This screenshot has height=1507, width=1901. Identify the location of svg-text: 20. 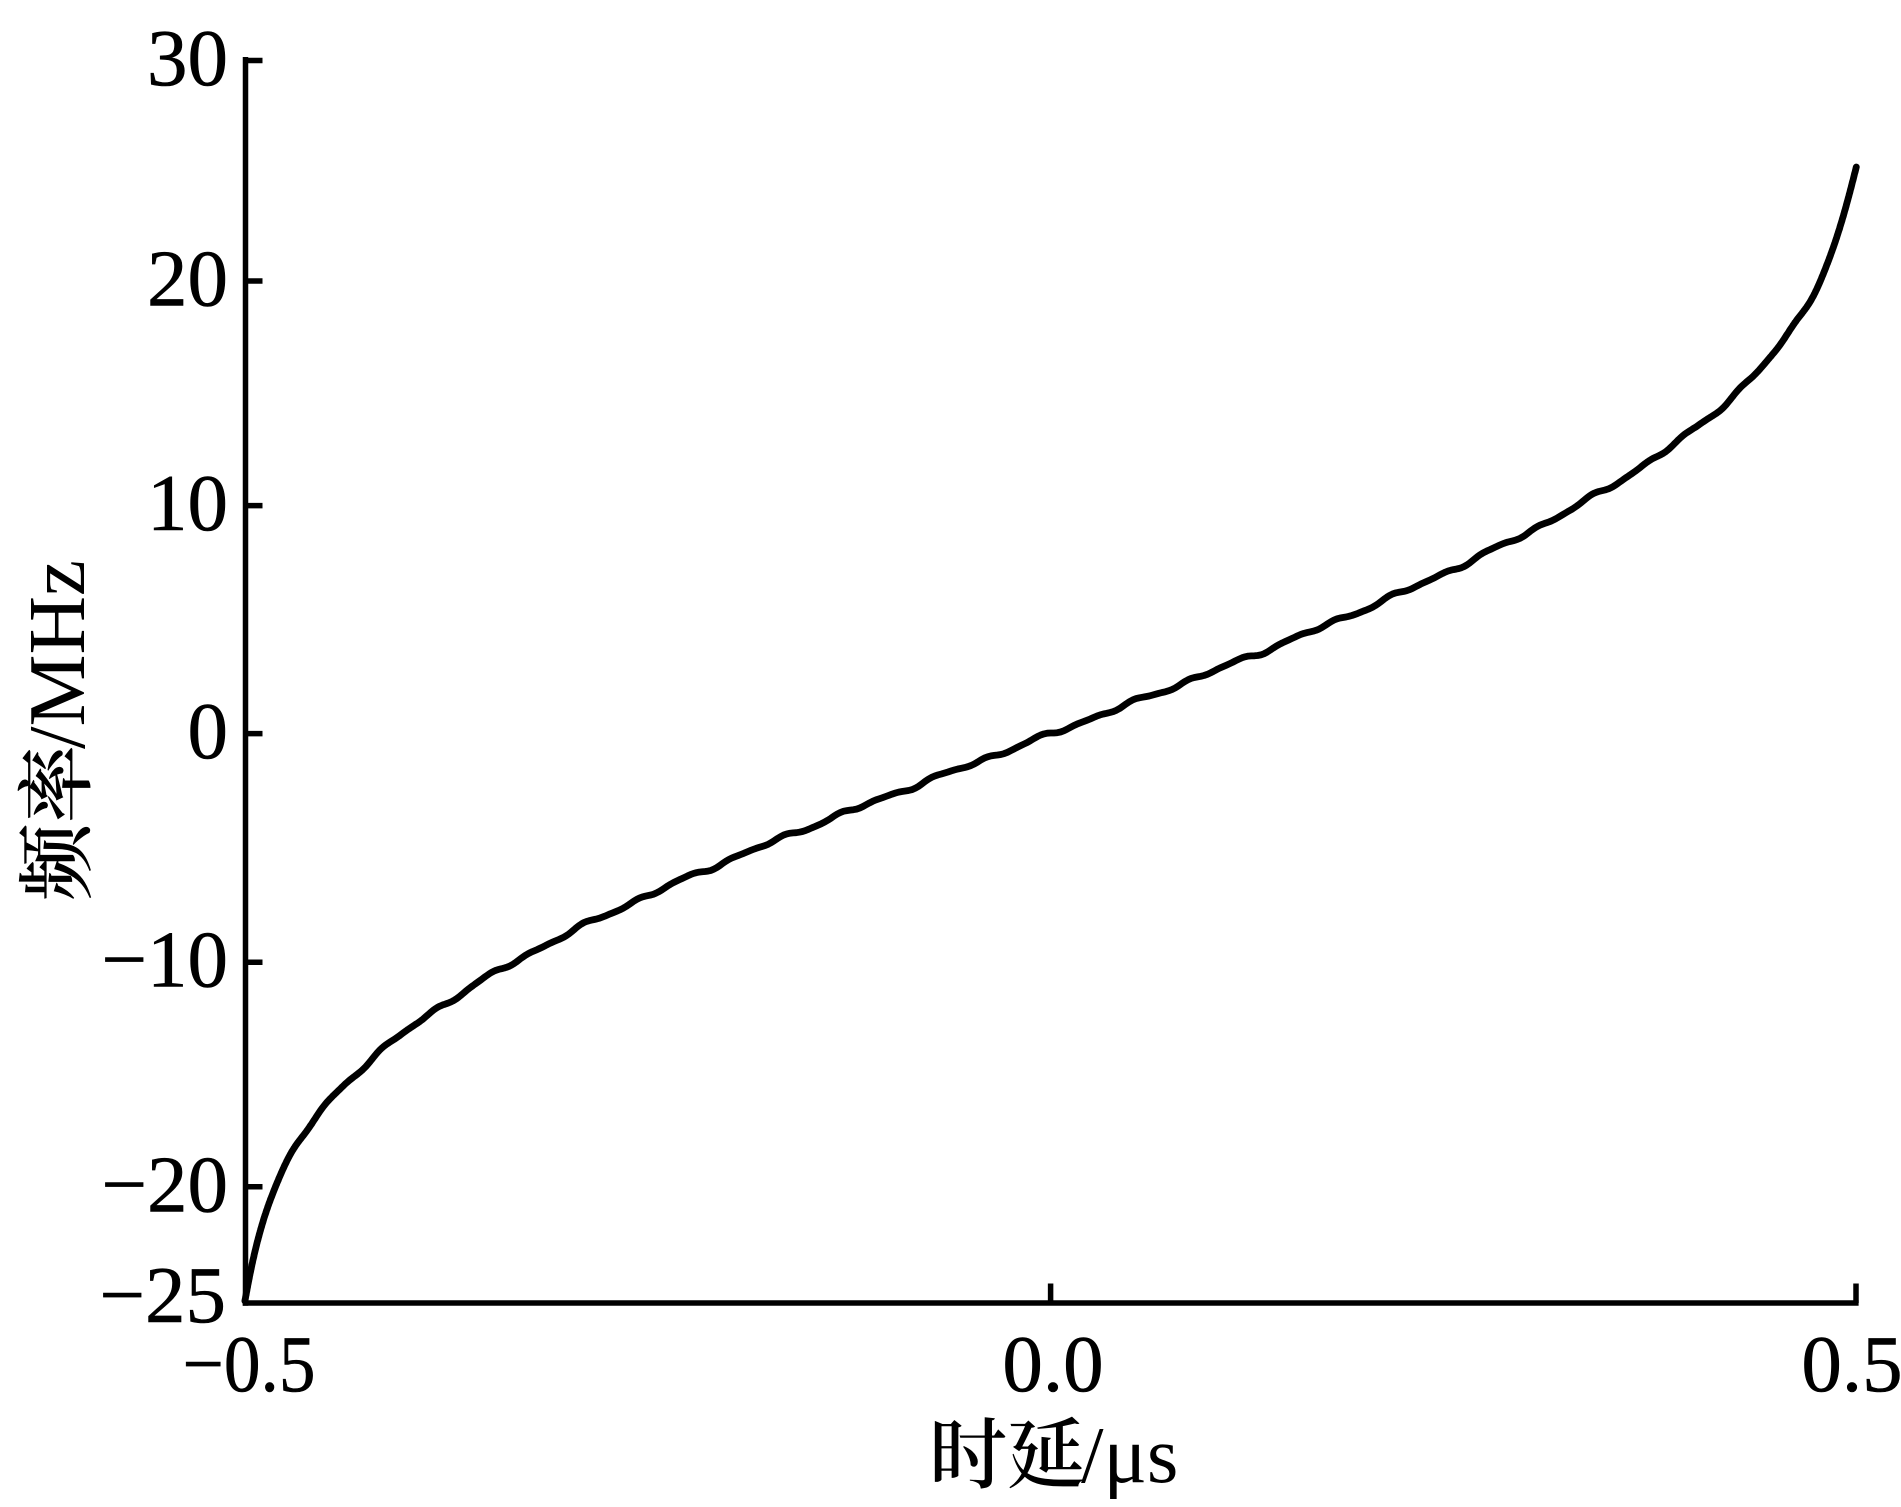
(187, 279).